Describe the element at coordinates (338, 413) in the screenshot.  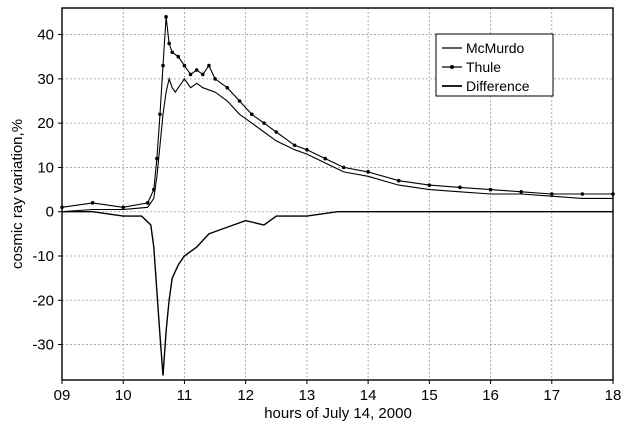
I see `x-axis-label: hours of July 14, 2000` at that location.